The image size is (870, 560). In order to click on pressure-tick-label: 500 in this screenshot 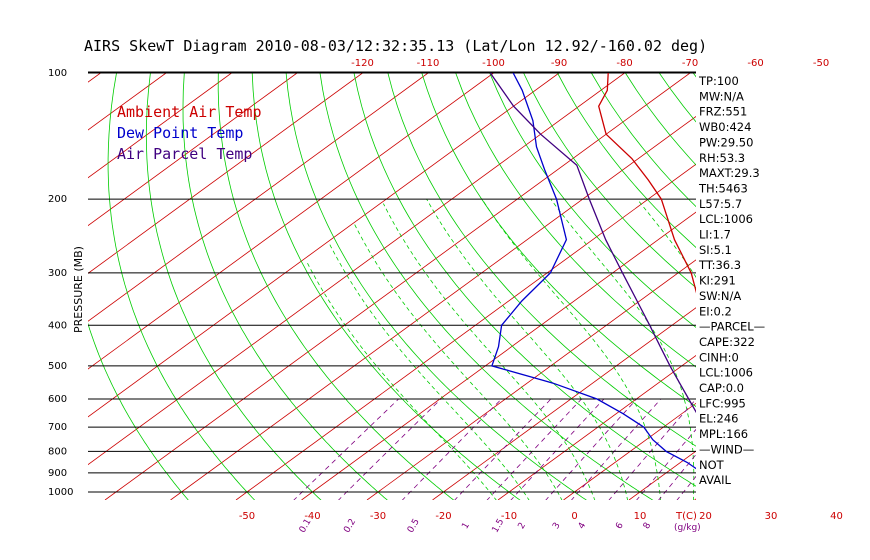, I will do `click(57, 366)`.